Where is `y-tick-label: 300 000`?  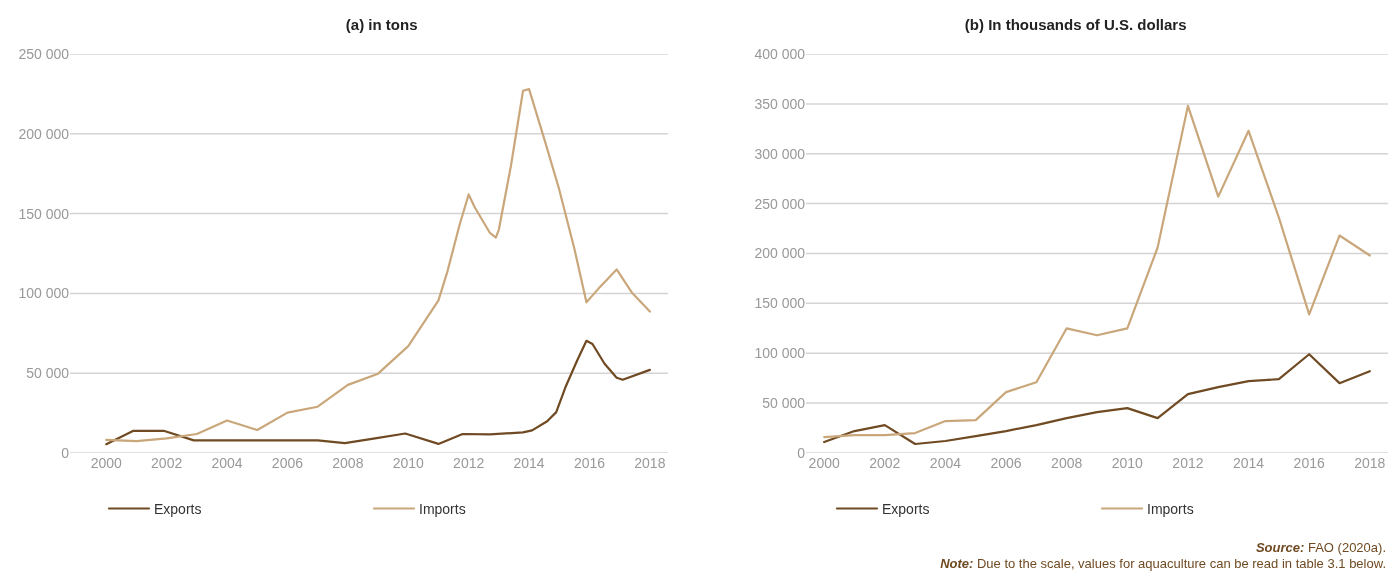 y-tick-label: 300 000 is located at coordinates (780, 153).